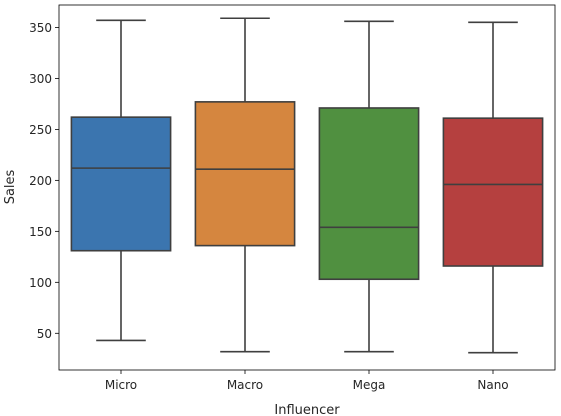 The height and width of the screenshot is (416, 561). I want to click on y-tick-label: 200, so click(40, 181).